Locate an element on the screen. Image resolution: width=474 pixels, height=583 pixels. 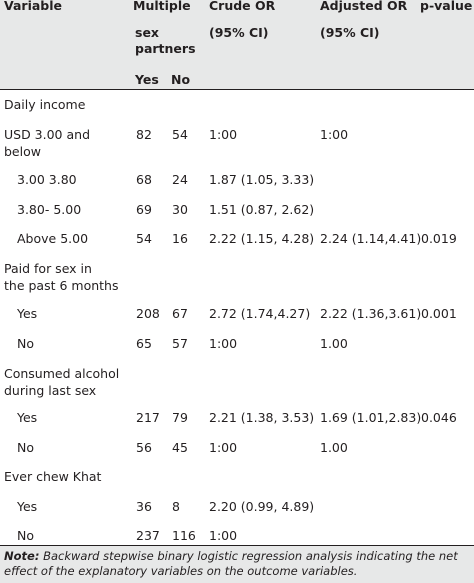
cell-yes: 54 is located at coordinates (144, 238).